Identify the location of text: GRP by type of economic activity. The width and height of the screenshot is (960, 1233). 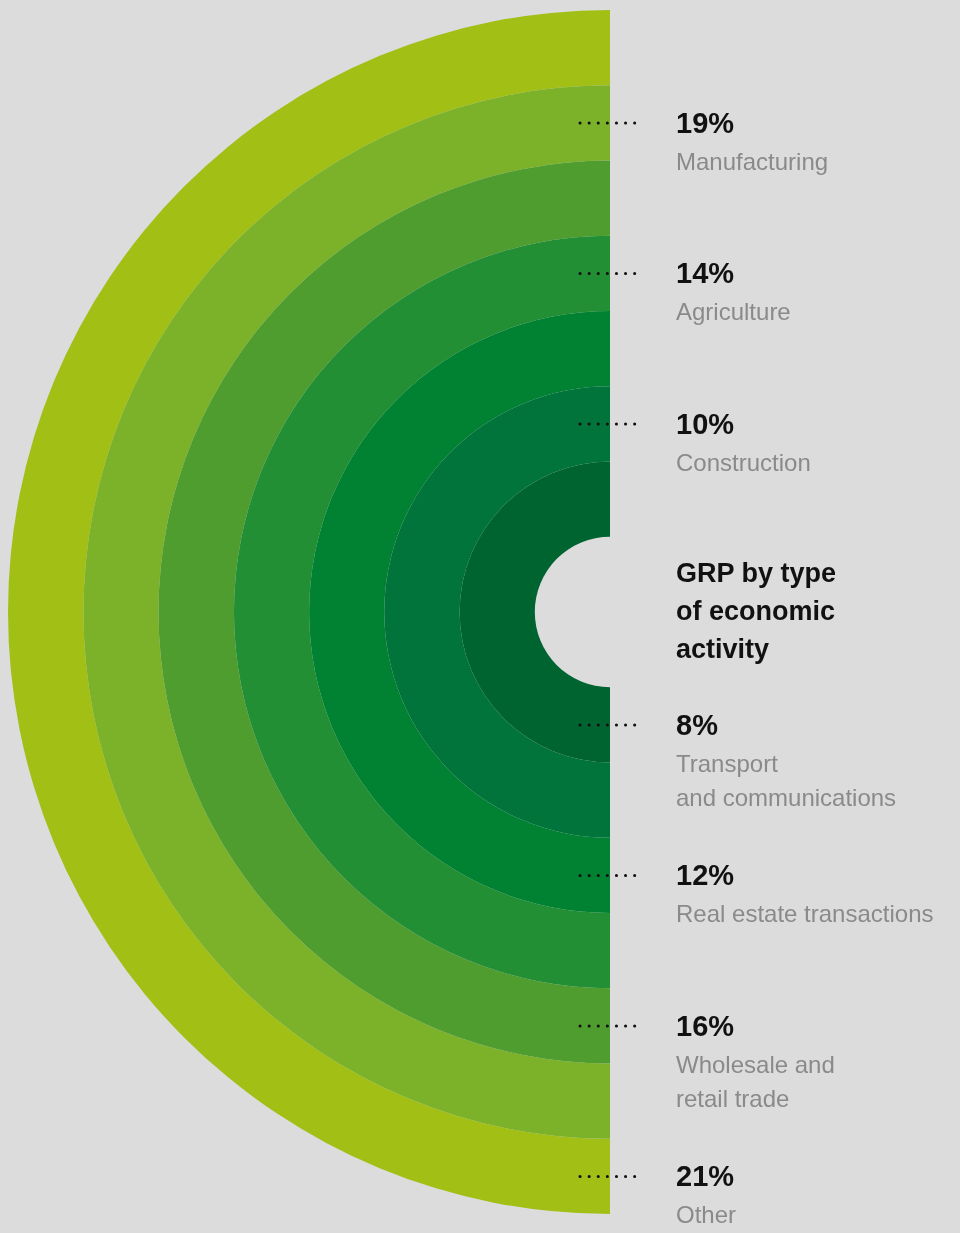
(756, 611).